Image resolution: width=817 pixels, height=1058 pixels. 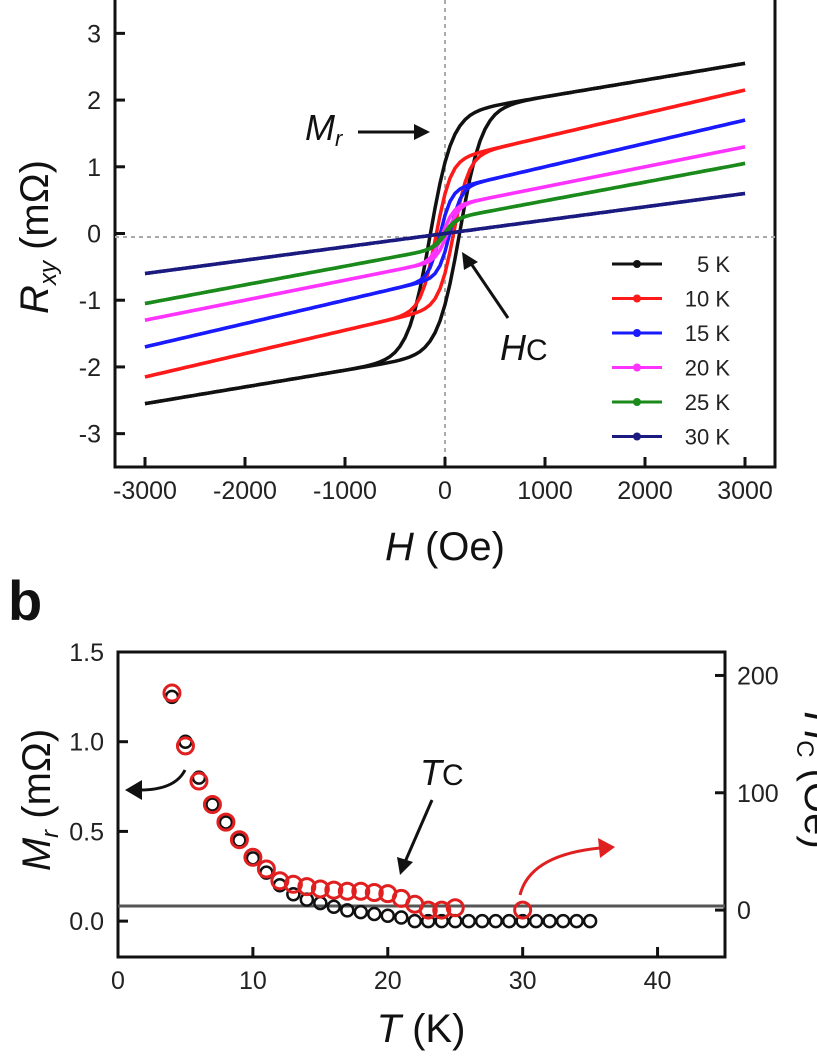 What do you see at coordinates (708, 368) in the screenshot?
I see `legend-label: 20 K` at bounding box center [708, 368].